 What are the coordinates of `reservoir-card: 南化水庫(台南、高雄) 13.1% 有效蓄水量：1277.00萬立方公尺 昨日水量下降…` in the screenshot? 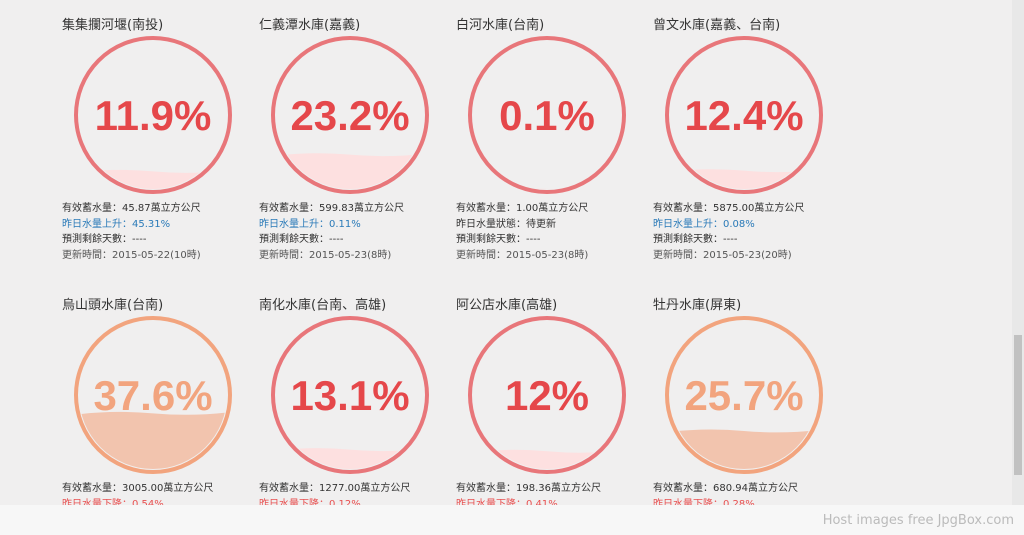 It's located at (357, 403).